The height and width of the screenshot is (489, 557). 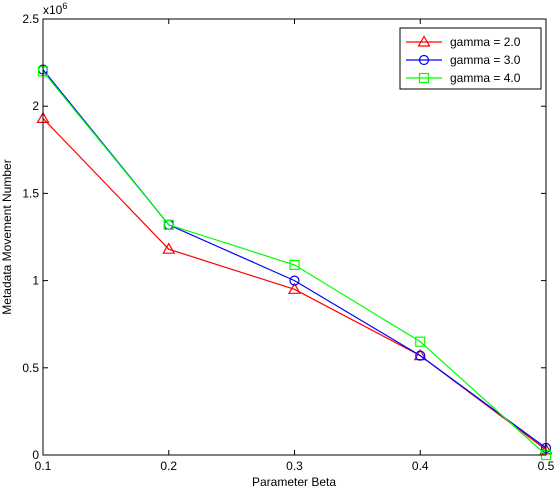 I want to click on legend-label-1: gamma = 2.0, so click(x=485, y=42).